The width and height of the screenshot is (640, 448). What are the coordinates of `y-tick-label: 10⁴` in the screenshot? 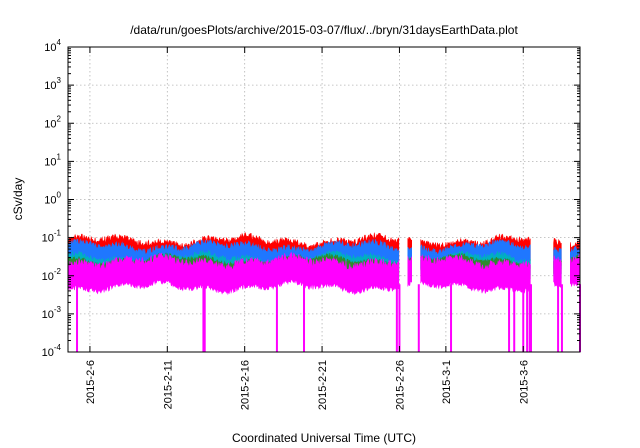 It's located at (52, 46).